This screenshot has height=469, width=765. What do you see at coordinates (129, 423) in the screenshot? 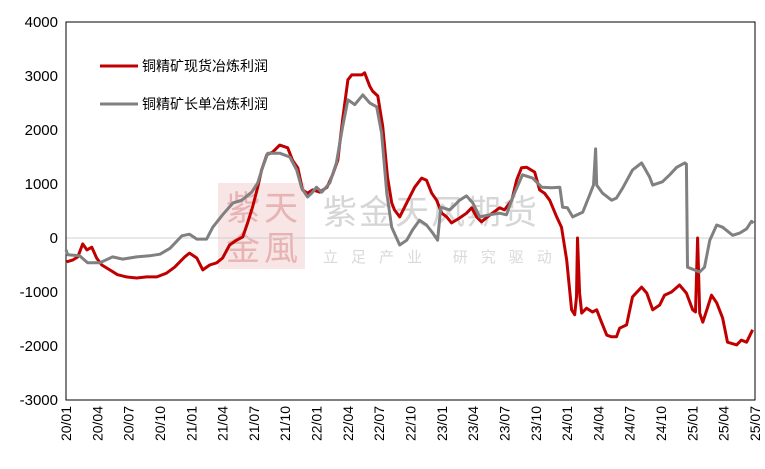
I see `x-tick-label: 20/07` at bounding box center [129, 423].